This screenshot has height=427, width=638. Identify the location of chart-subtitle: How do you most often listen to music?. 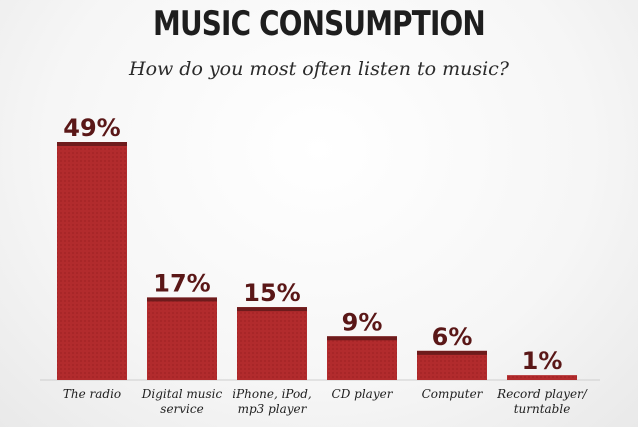
(319, 69).